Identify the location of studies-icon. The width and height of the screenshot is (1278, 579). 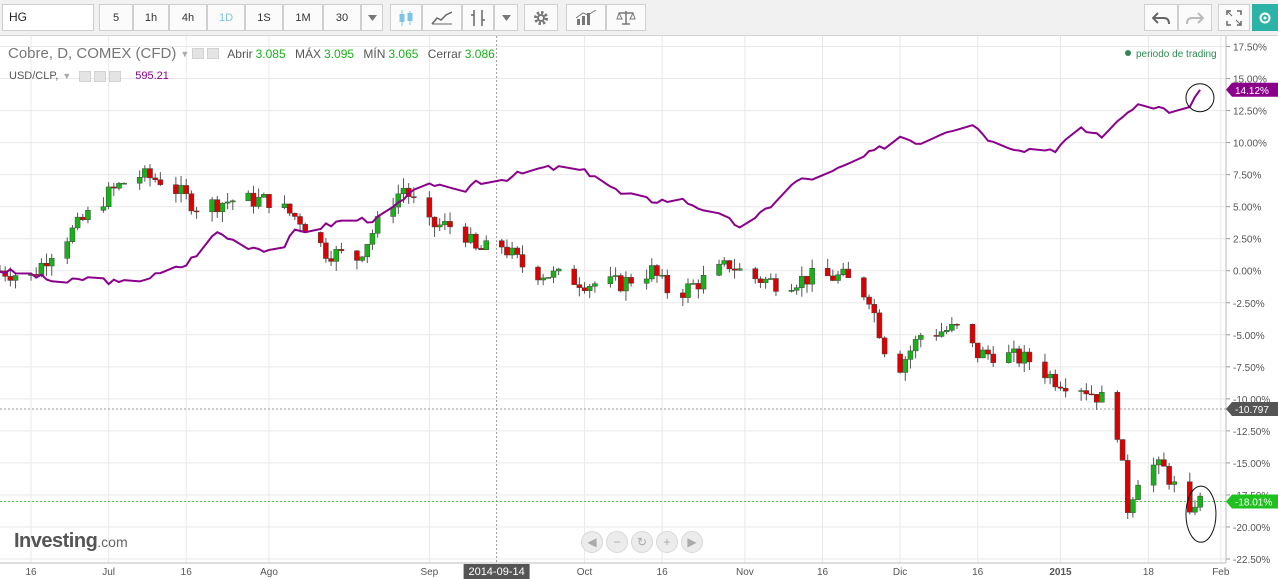
(586, 17).